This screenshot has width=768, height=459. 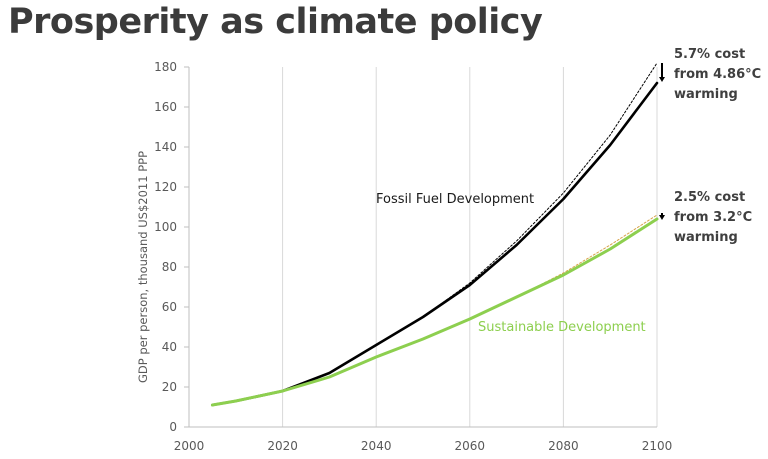 What do you see at coordinates (563, 446) in the screenshot?
I see `x-tick-label: 2080` at bounding box center [563, 446].